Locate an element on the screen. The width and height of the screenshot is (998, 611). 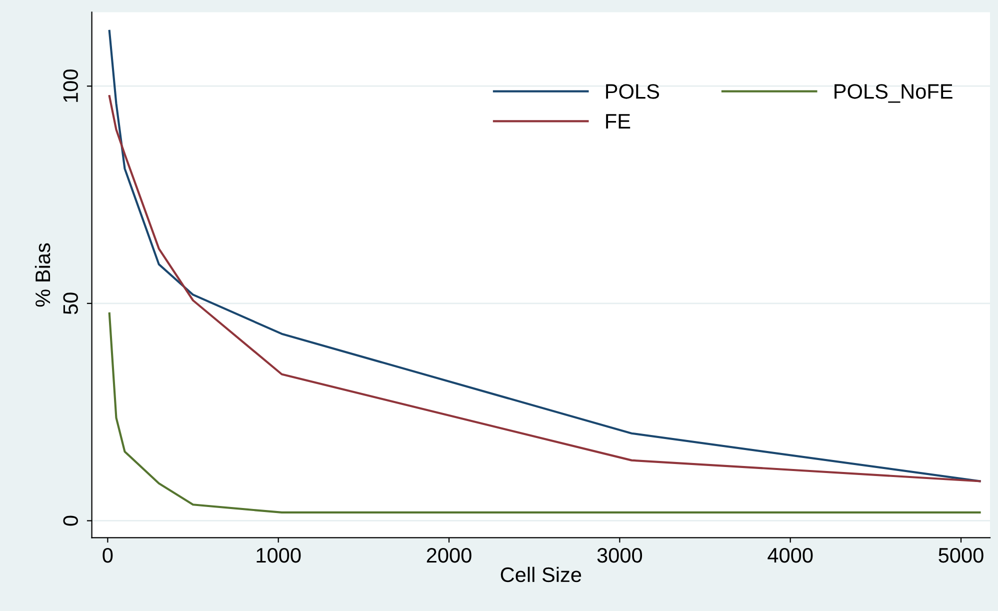
x-tick-label: 1000 is located at coordinates (278, 555).